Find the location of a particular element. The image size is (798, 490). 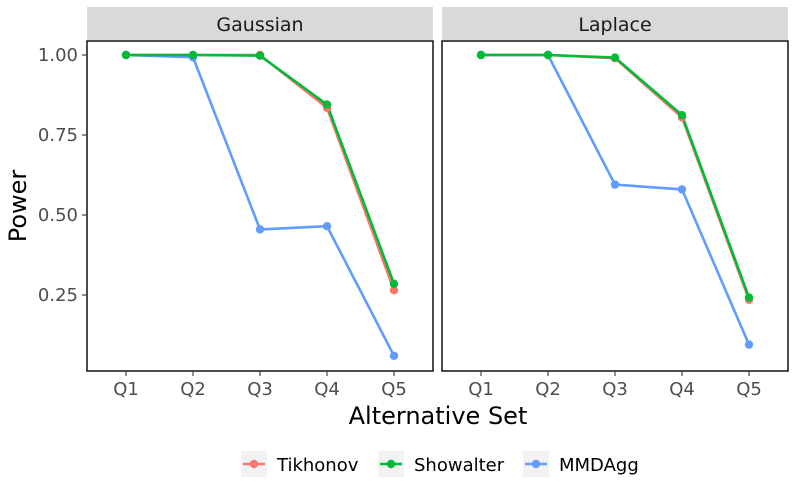

data-point-tikhonov is located at coordinates (394, 290).